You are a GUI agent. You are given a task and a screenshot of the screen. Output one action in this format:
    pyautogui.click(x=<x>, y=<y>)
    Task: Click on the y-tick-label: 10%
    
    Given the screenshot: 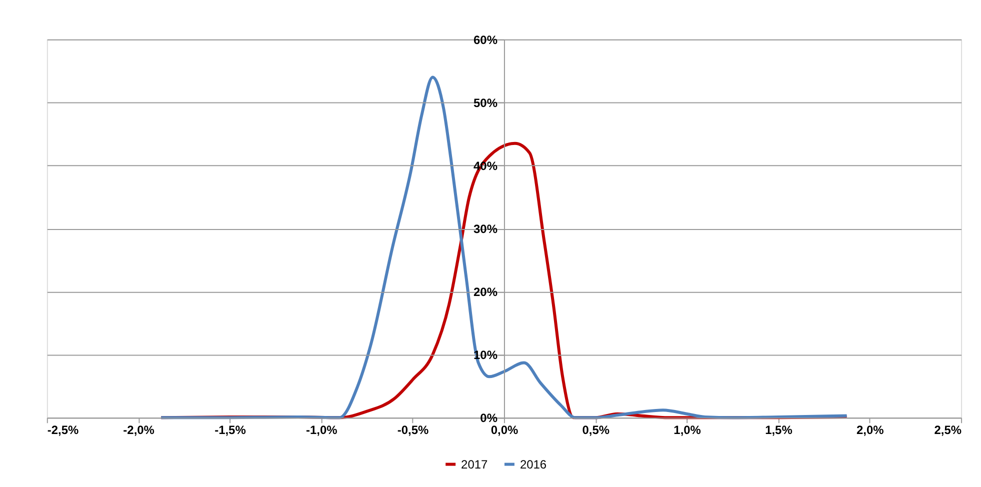 What is the action you would take?
    pyautogui.click(x=486, y=355)
    